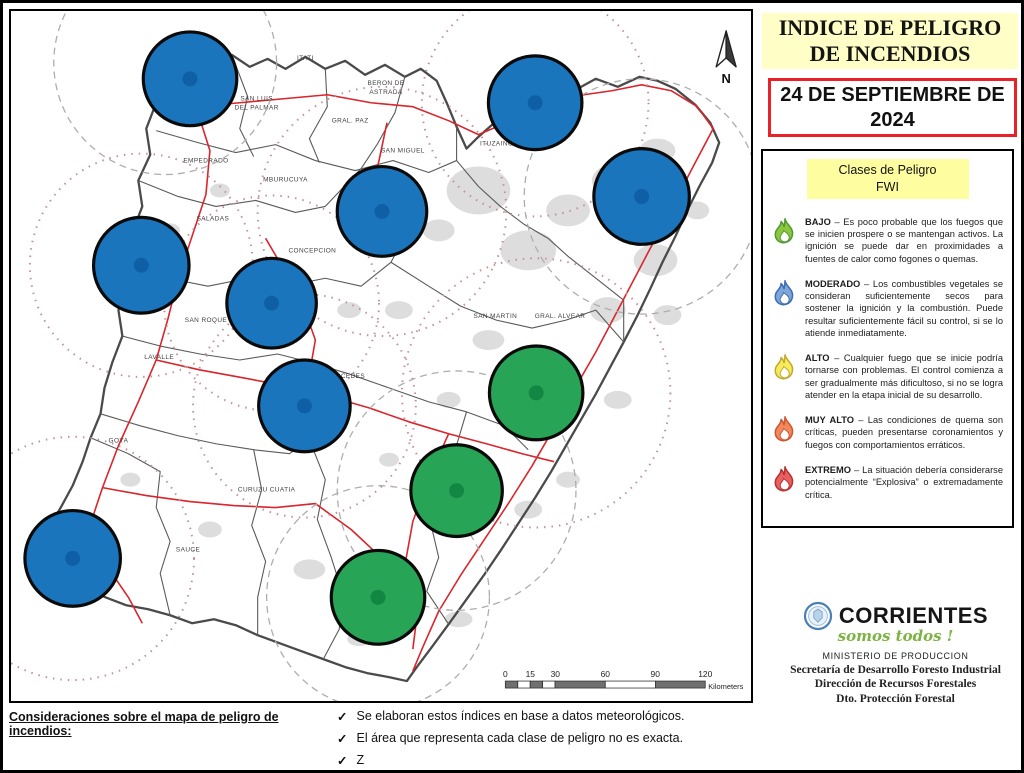  I want to click on org-name: CORRIENTES, so click(913, 615).